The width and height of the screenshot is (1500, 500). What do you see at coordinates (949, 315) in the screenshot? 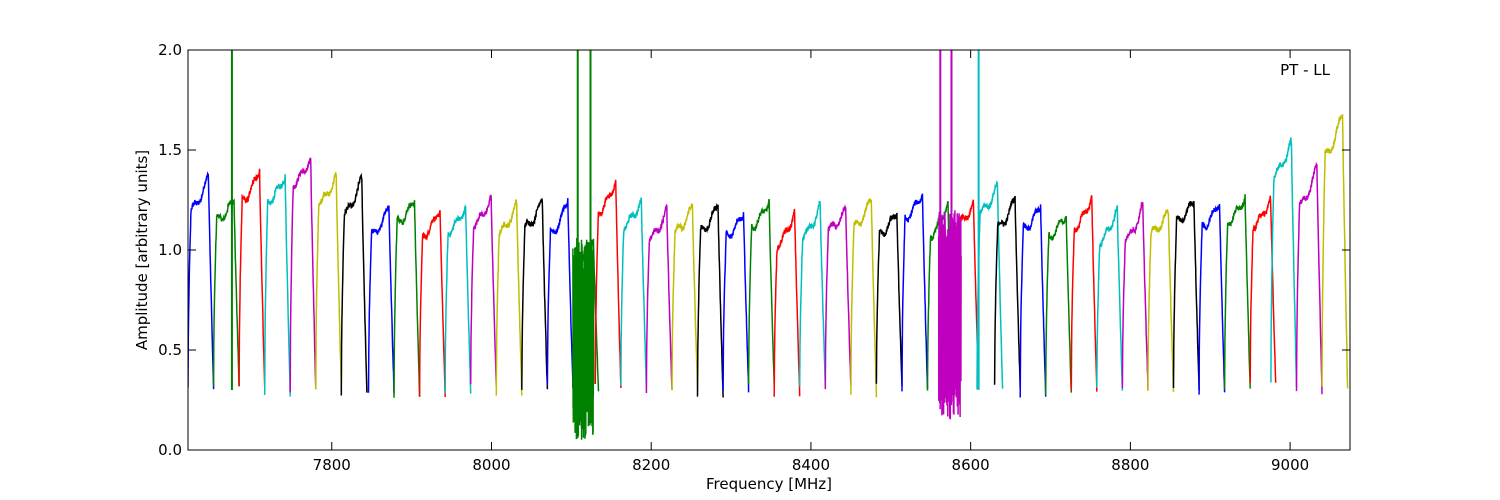
I see `rfi-burst` at bounding box center [949, 315].